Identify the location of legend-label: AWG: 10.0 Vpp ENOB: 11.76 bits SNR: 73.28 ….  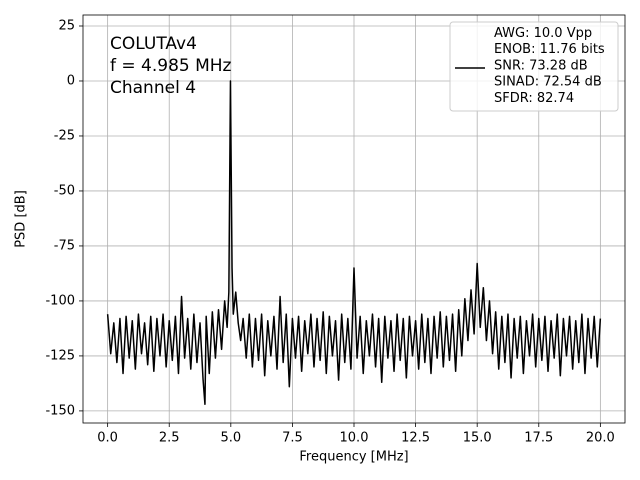
(549, 66).